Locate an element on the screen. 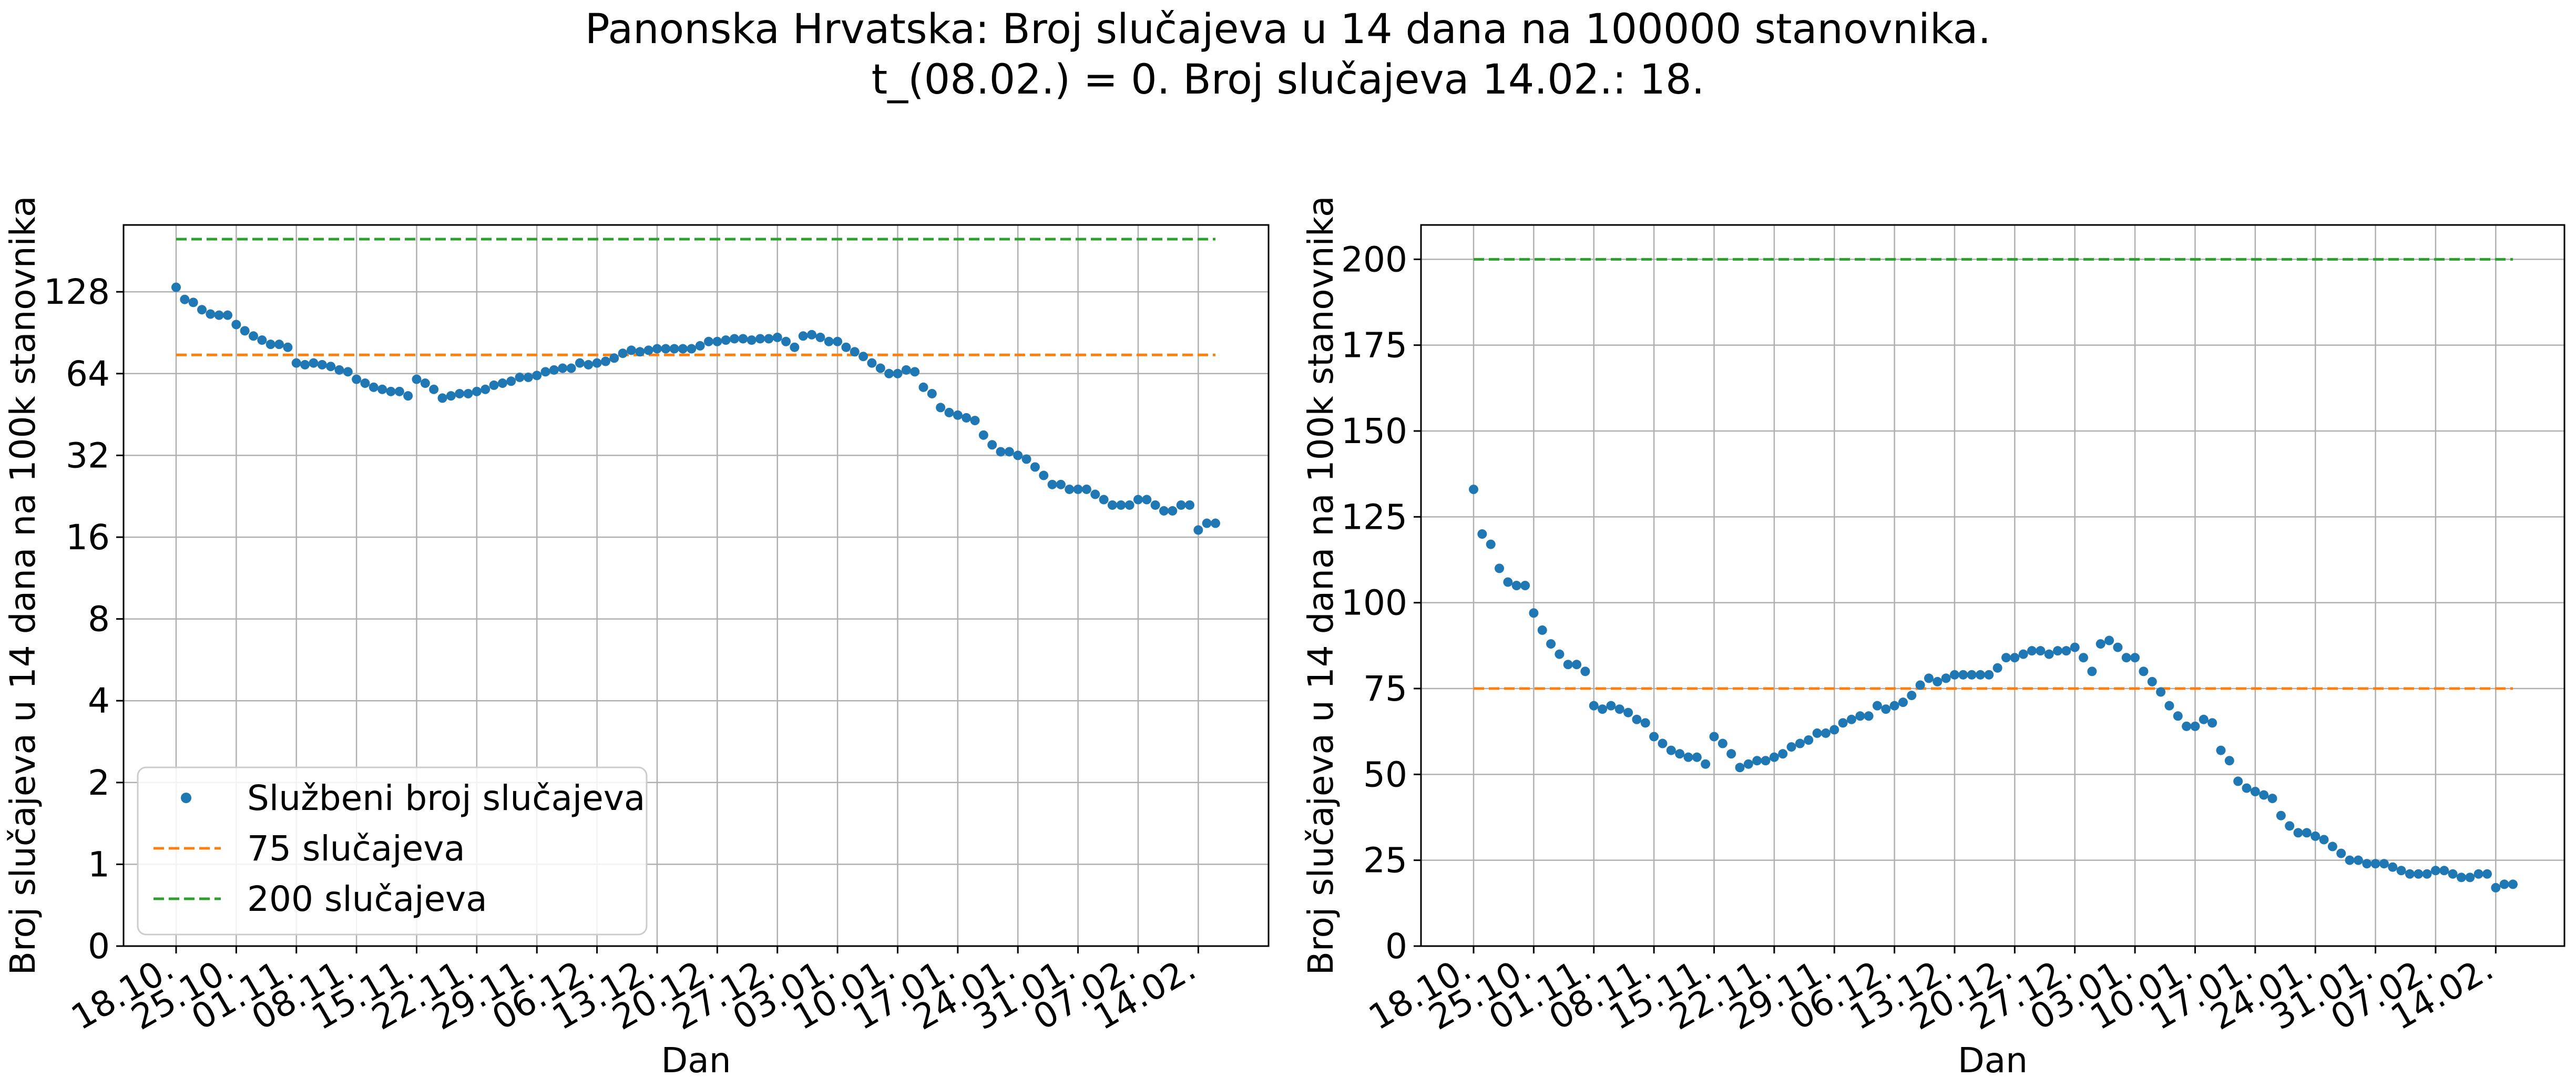  y-tick-label: 4 is located at coordinates (99, 701).